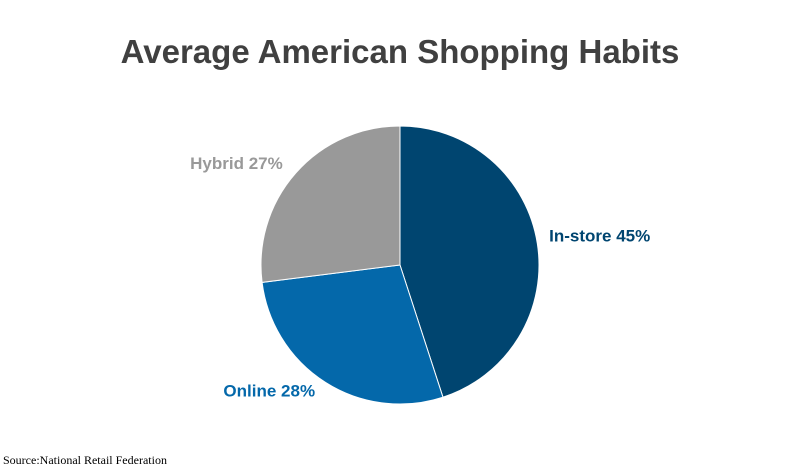 Image resolution: width=800 pixels, height=473 pixels. What do you see at coordinates (217, 164) in the screenshot?
I see `category-label: Hybrid` at bounding box center [217, 164].